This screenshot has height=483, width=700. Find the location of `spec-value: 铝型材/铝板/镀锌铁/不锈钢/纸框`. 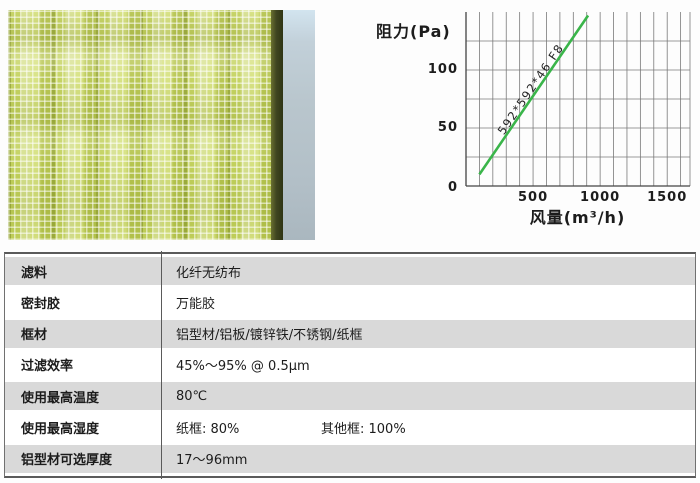

spec-value: 铝型材/铝板/镀锌铁/不锈钢/纸框 is located at coordinates (269, 336).